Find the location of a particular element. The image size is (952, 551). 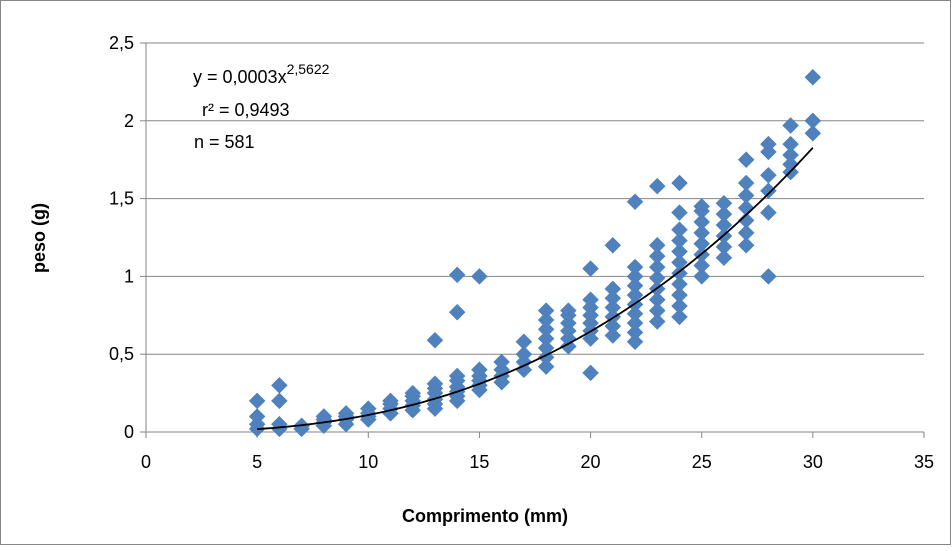

trend-equation: y = 0,0003x2,5622 is located at coordinates (261, 74).